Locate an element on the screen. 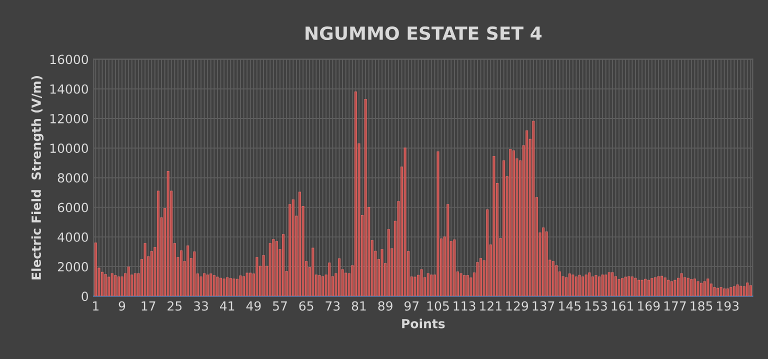 This screenshot has width=768, height=359. x-tick-label: 145 is located at coordinates (569, 306).